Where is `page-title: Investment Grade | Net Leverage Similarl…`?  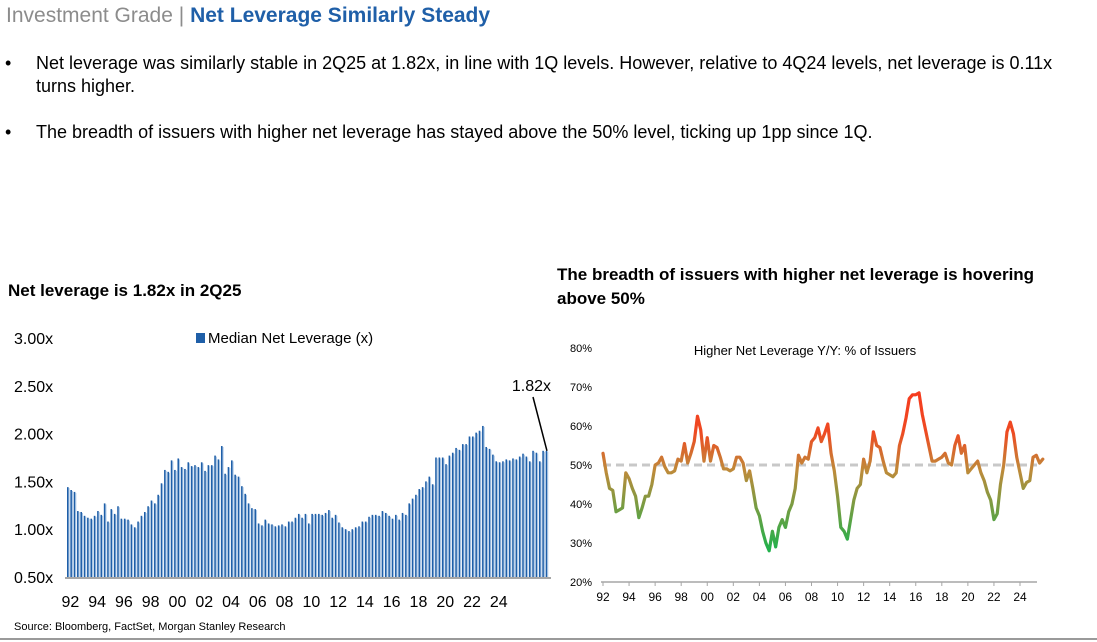 page-title: Investment Grade | Net Leverage Similarl… is located at coordinates (248, 16).